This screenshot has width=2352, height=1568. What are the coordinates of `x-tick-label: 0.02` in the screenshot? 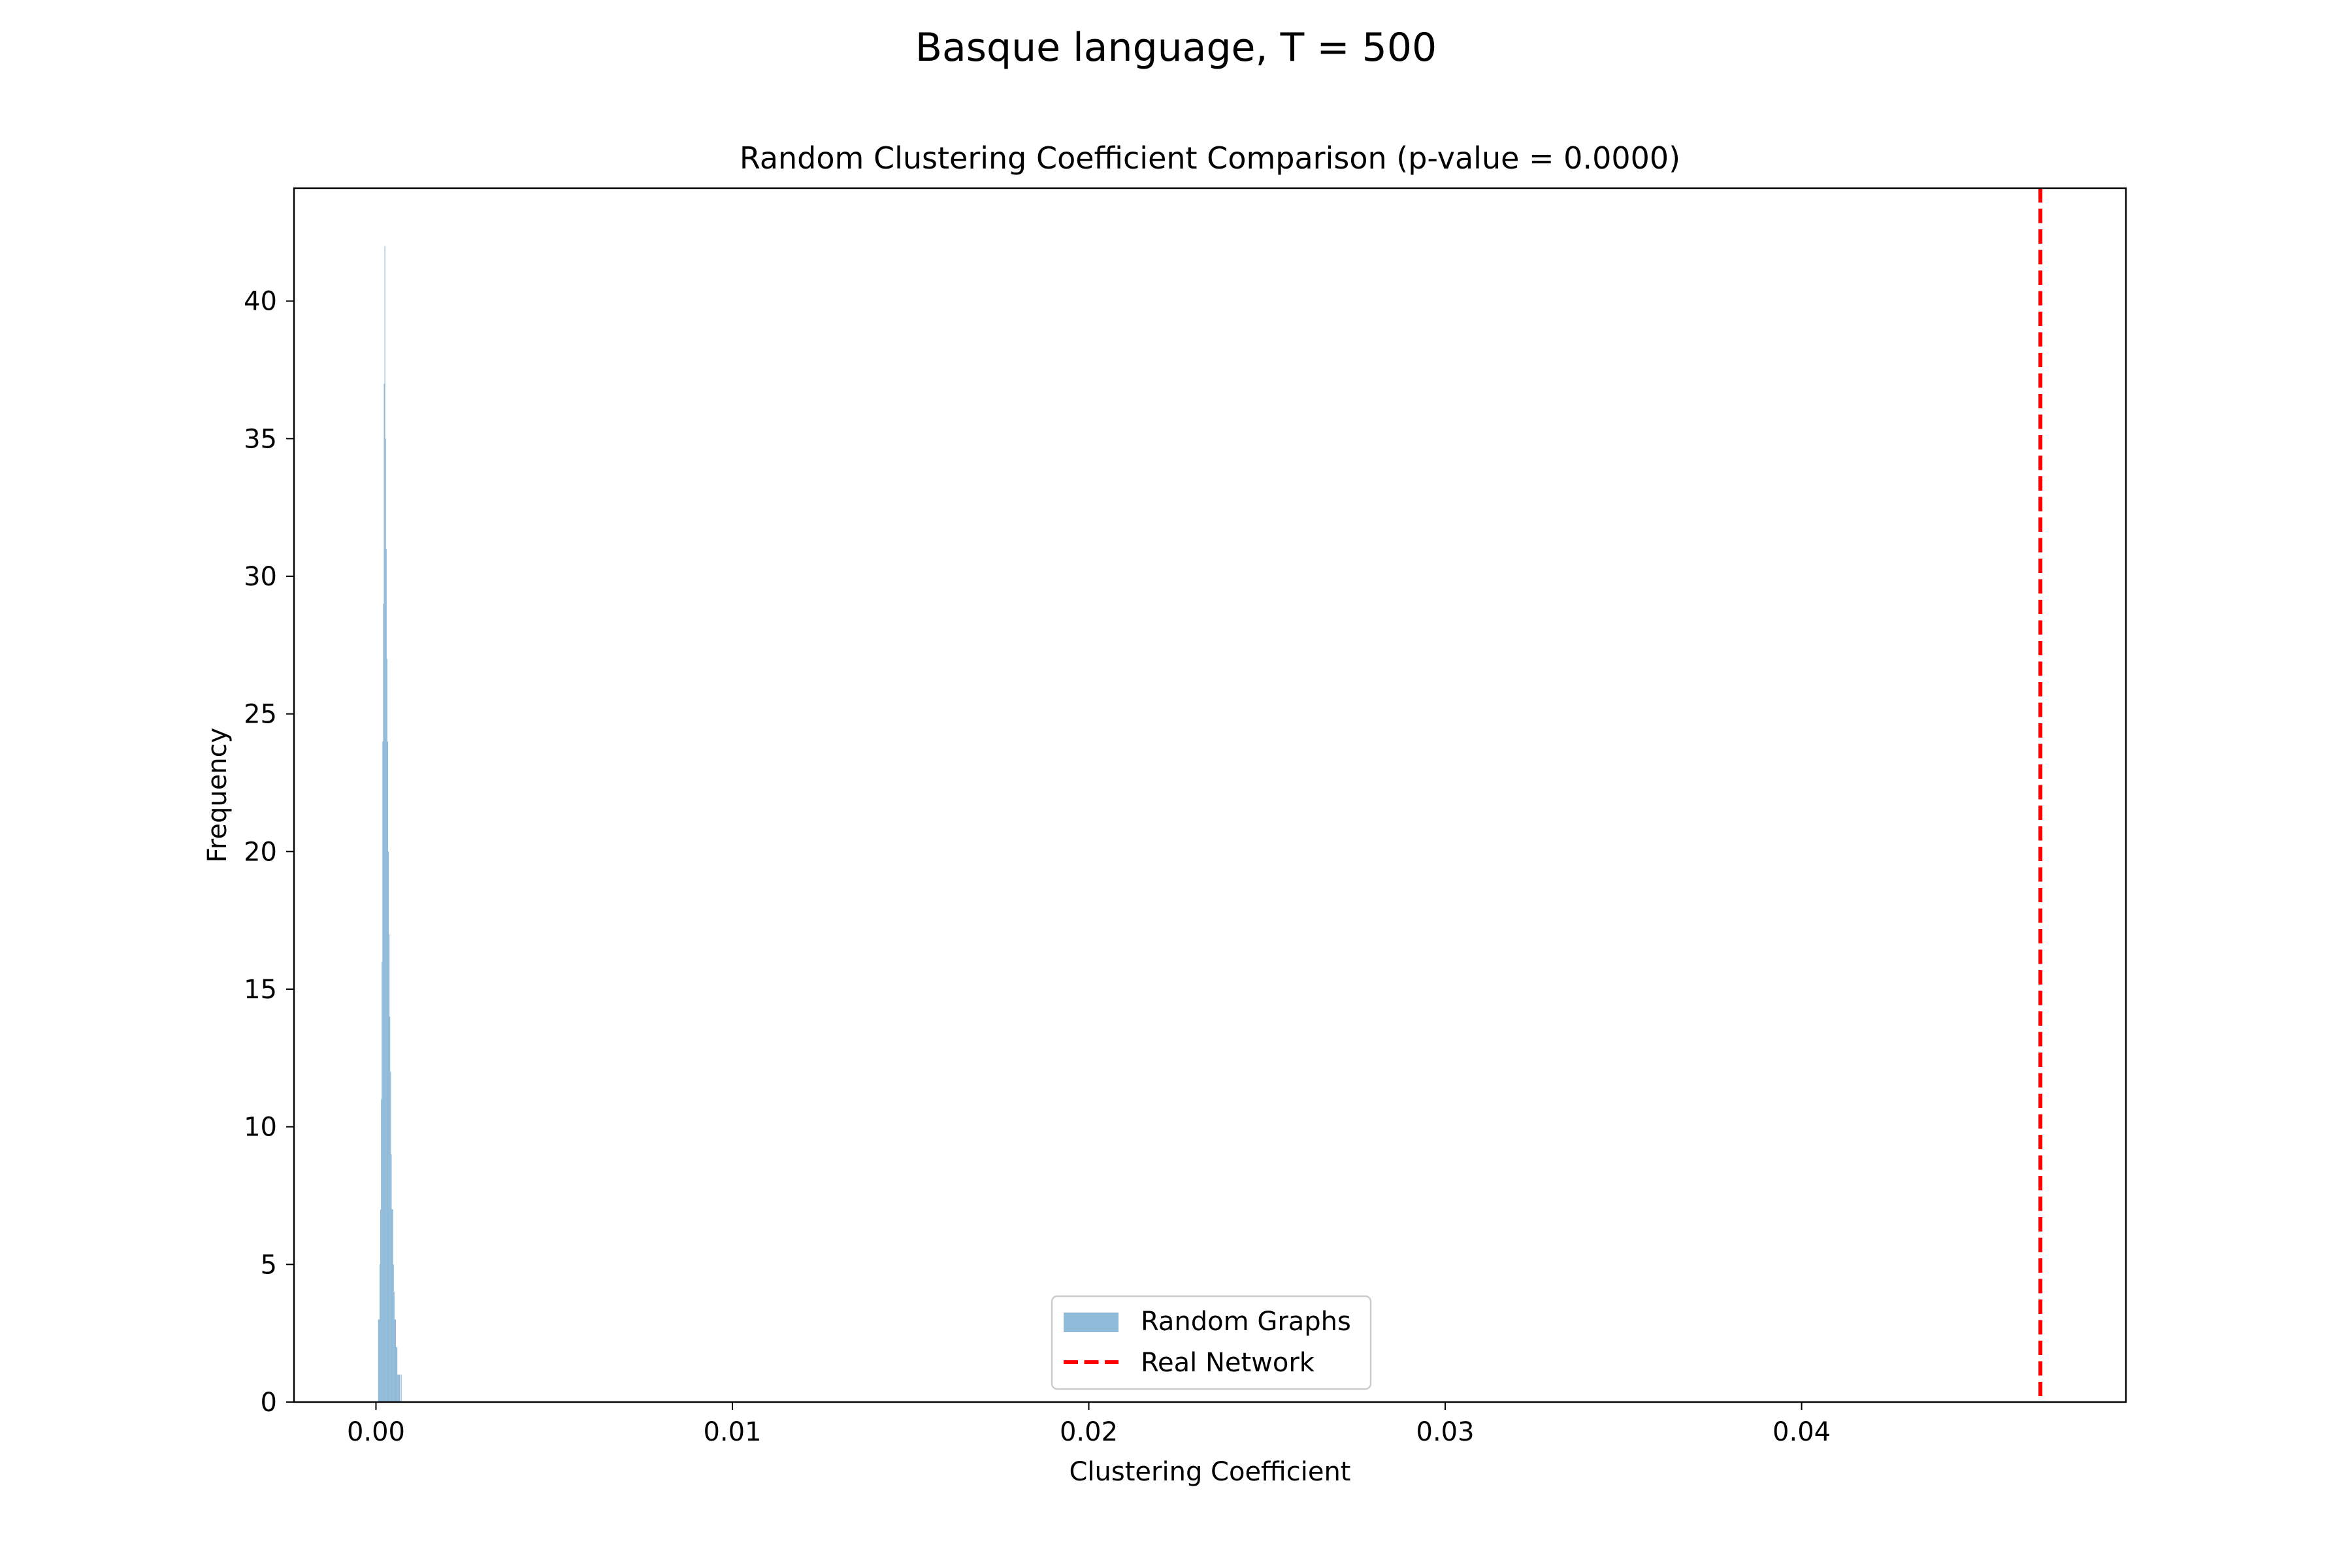 It's located at (1089, 1432).